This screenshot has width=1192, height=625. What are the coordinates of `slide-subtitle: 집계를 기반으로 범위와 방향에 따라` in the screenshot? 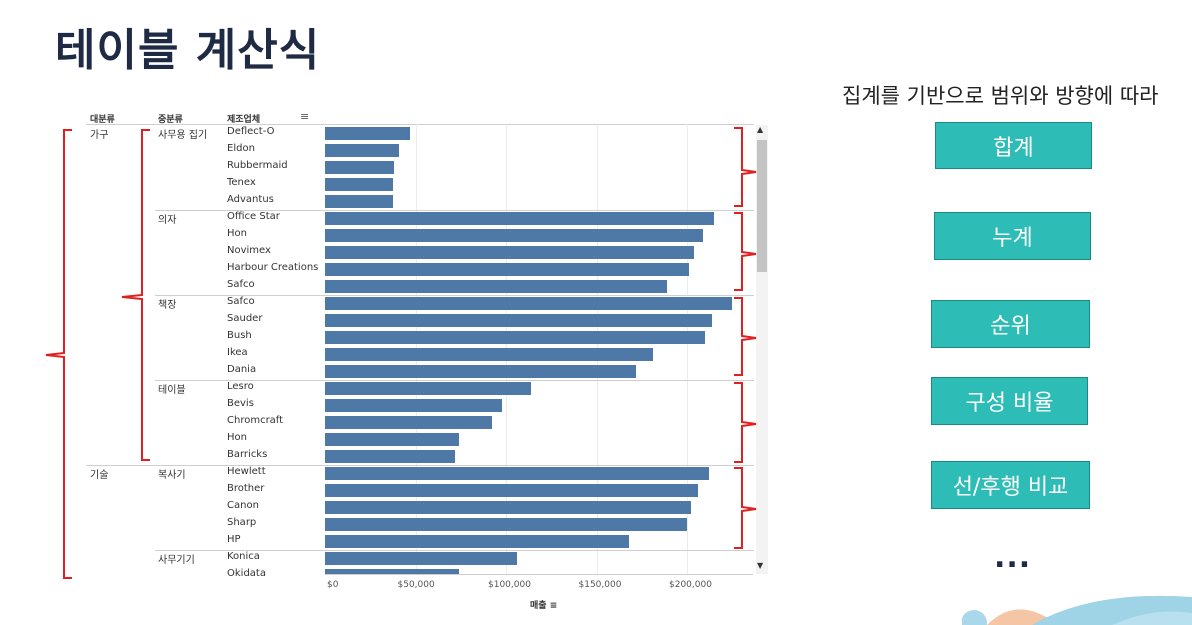 It's located at (1000, 96).